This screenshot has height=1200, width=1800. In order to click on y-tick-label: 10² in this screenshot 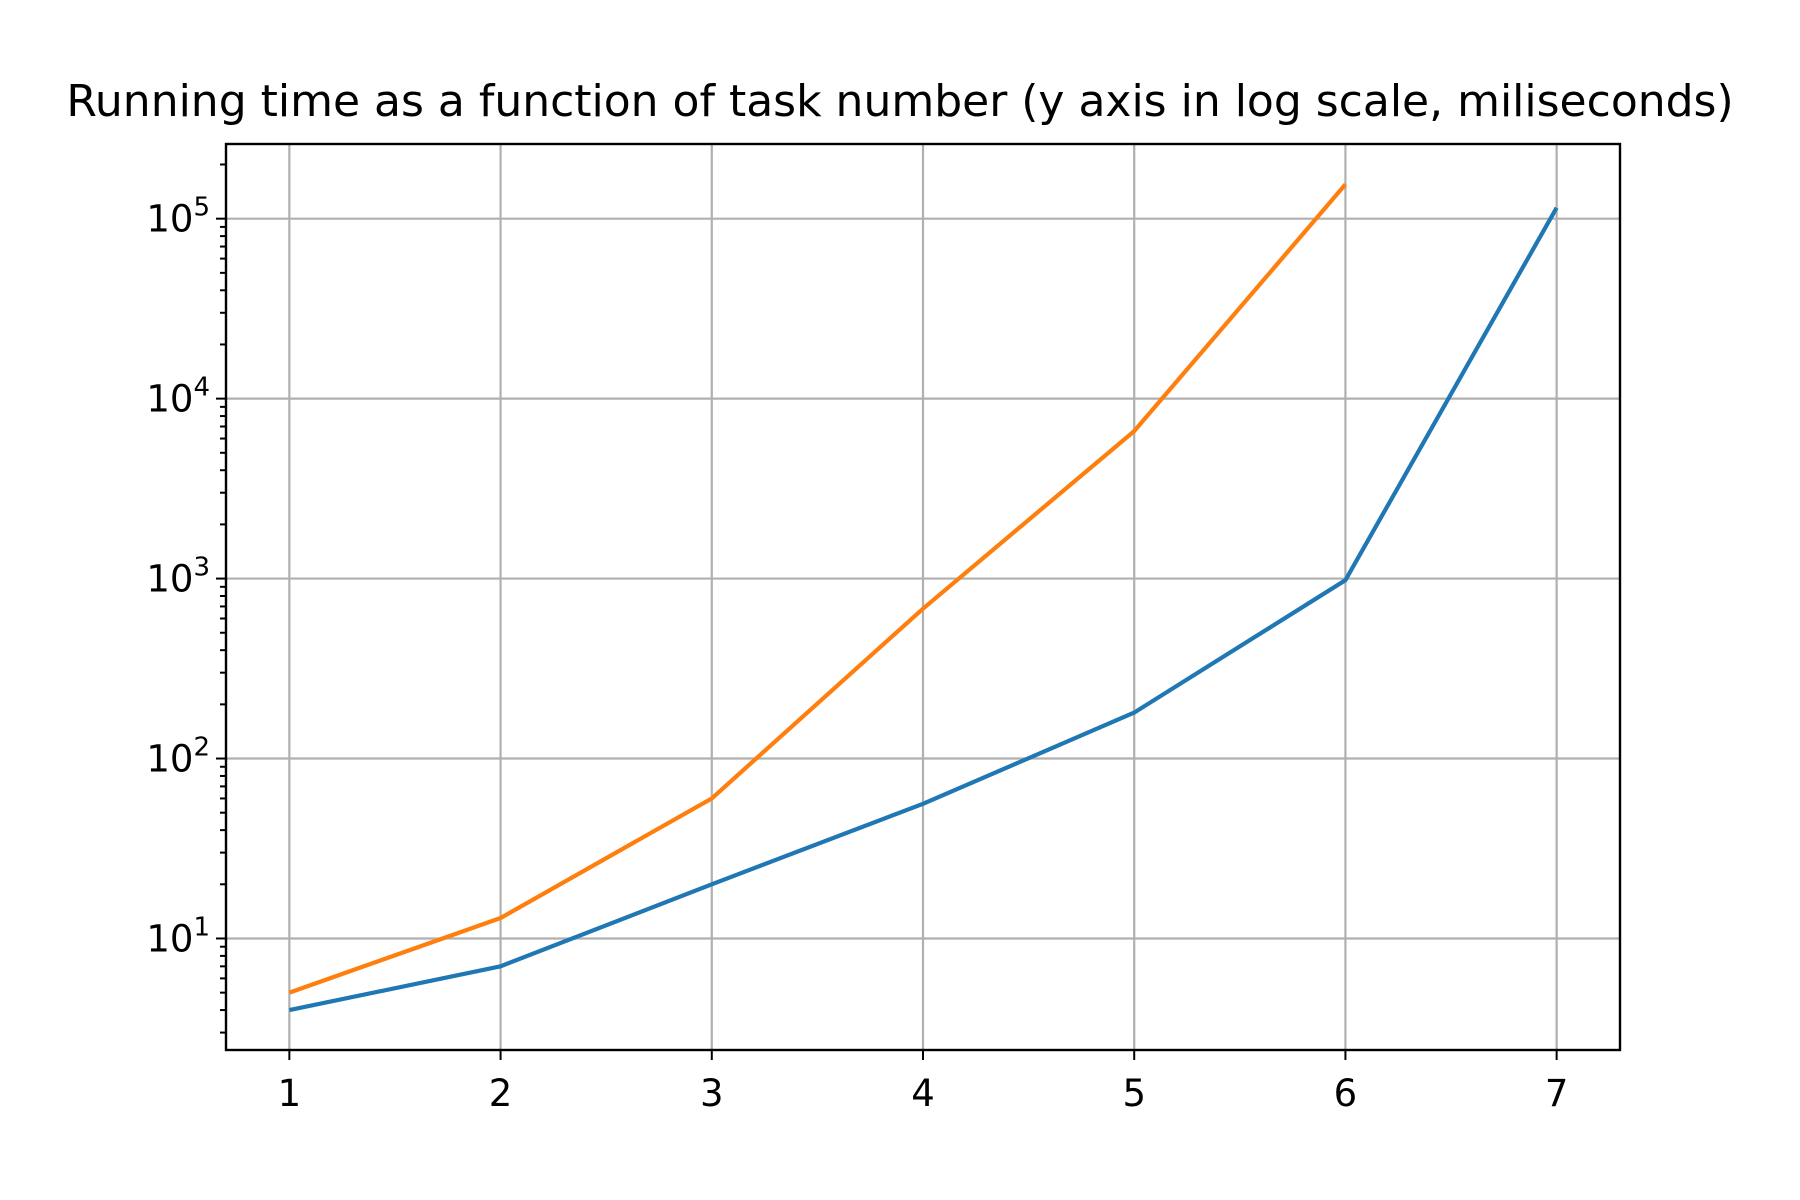, I will do `click(178, 757)`.